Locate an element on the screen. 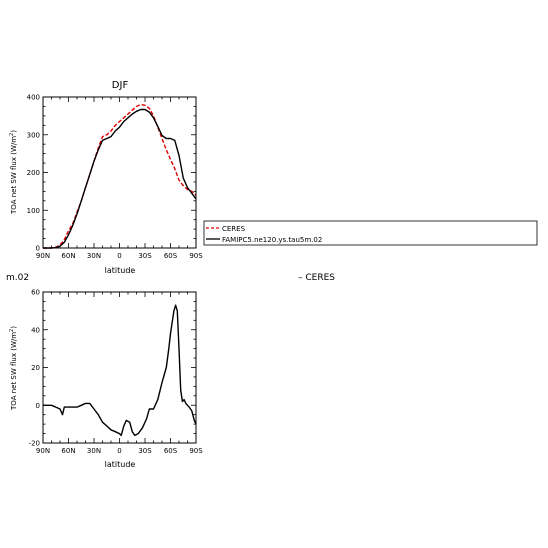 This screenshot has width=548, height=548. top-y-axis-label-end: ) is located at coordinates (14, 131).